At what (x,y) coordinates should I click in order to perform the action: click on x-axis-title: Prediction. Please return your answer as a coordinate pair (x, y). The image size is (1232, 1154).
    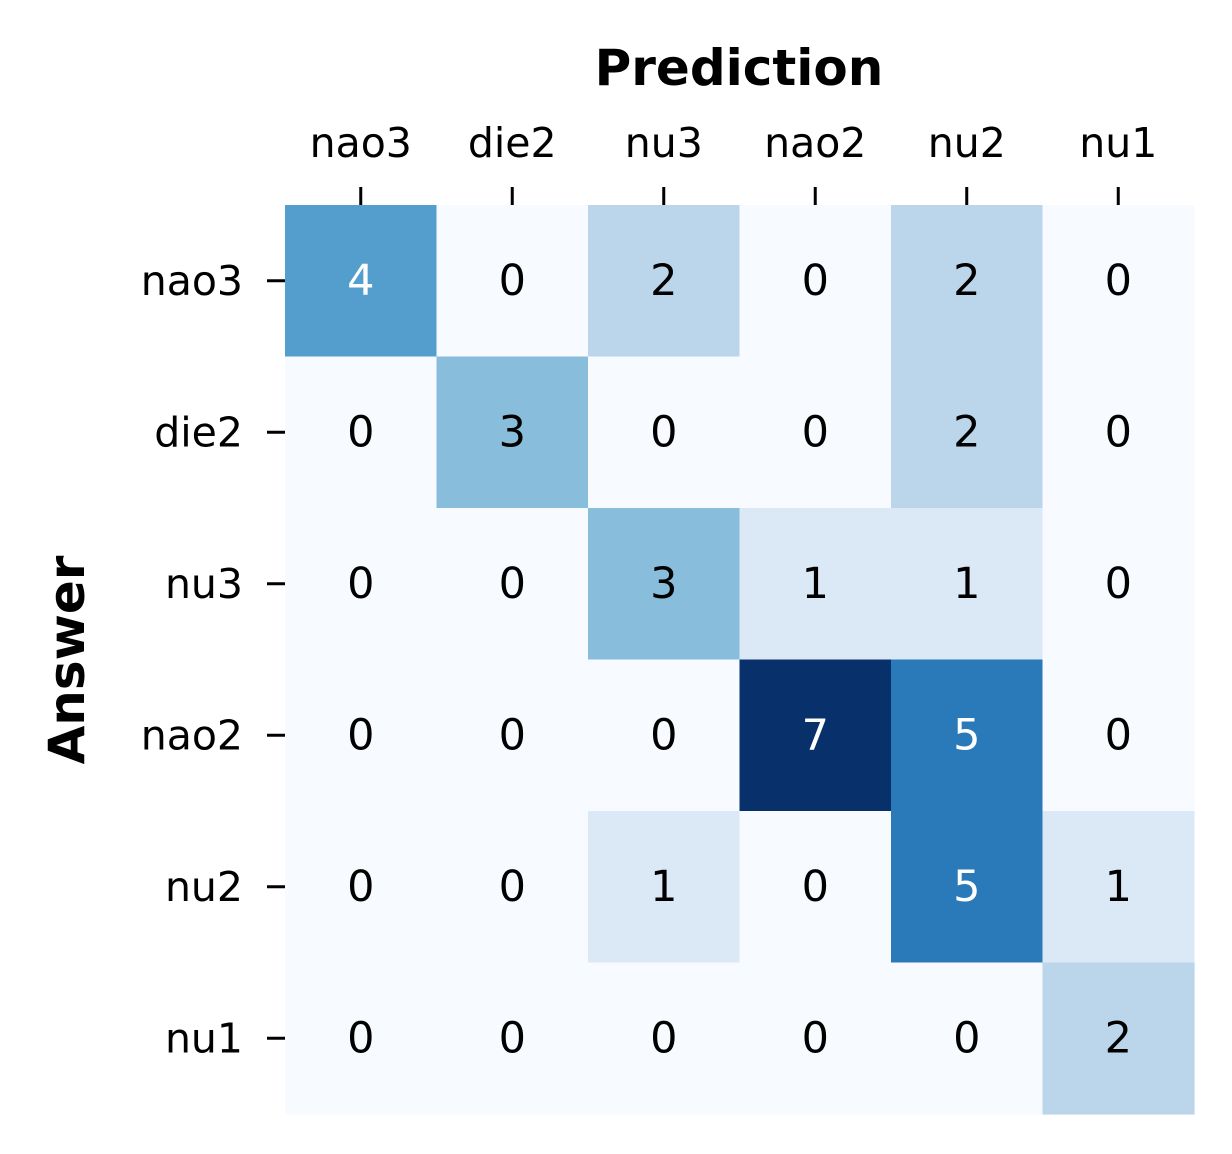
    Looking at the image, I should click on (739, 68).